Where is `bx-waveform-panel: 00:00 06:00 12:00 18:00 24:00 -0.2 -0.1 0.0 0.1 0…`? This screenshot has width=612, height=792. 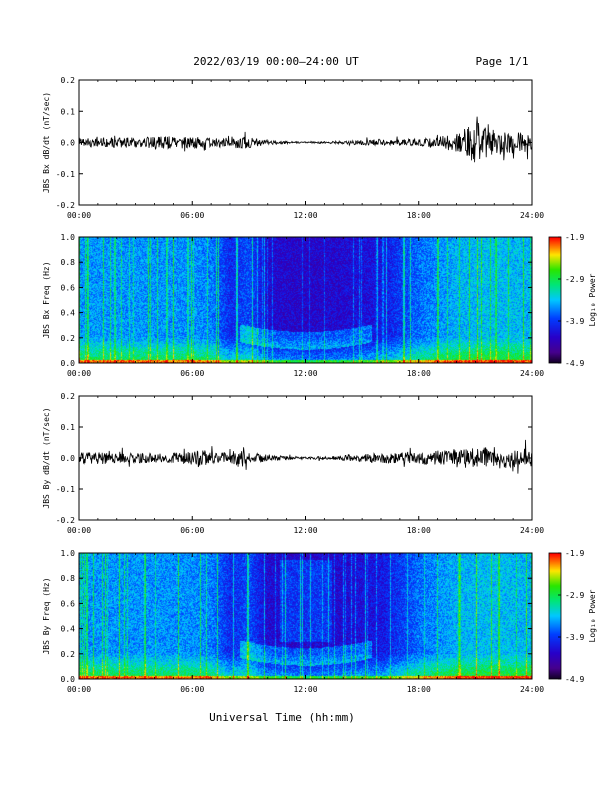 bx-waveform-panel: 00:00 06:00 12:00 18:00 24:00 -0.2 -0.1 0.0 0.1 0… is located at coordinates (293, 148).